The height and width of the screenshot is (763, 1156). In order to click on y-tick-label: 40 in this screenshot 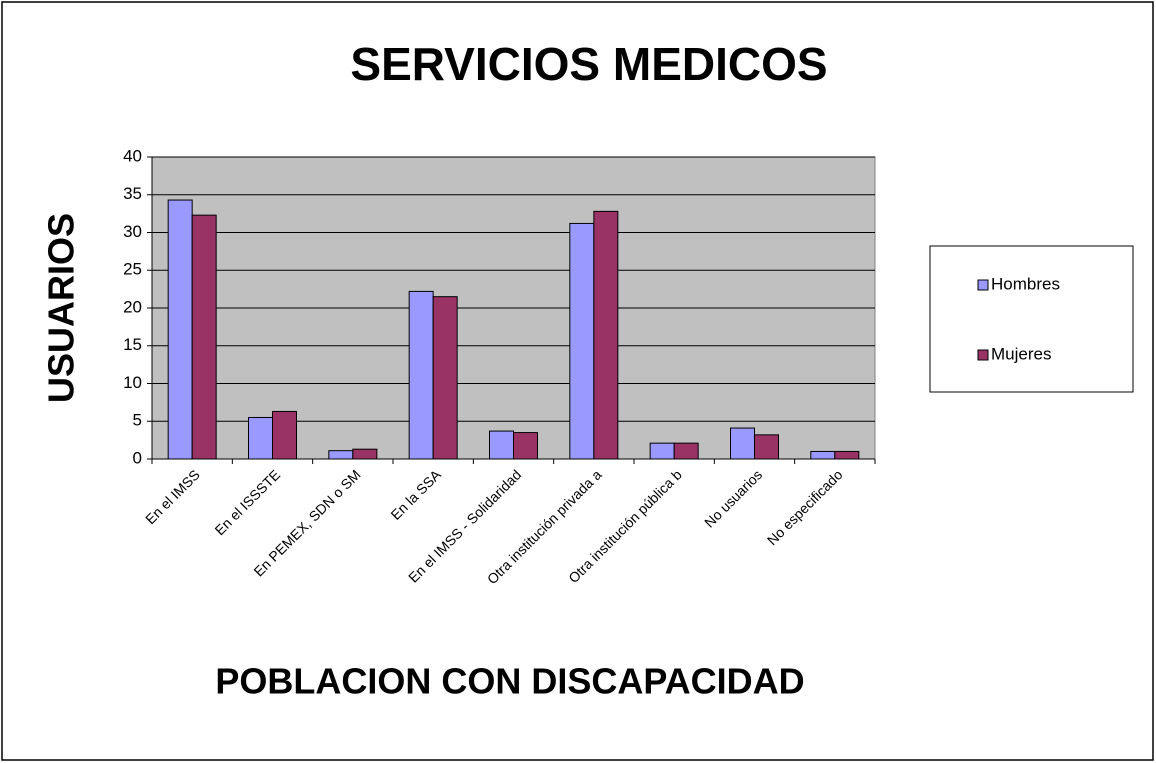, I will do `click(132, 155)`.